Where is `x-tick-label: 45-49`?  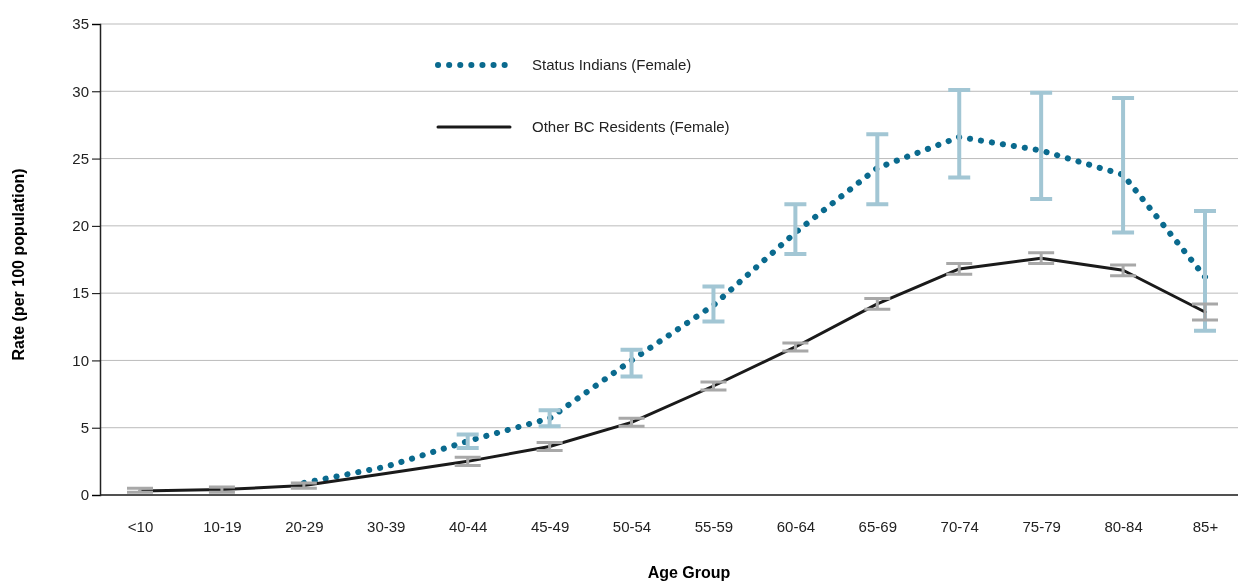
x-tick-label: 45-49 is located at coordinates (550, 526).